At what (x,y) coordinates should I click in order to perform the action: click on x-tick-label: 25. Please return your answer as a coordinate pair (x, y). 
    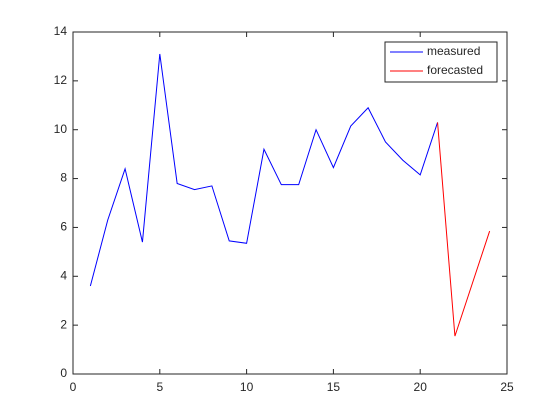
    Looking at the image, I should click on (507, 387).